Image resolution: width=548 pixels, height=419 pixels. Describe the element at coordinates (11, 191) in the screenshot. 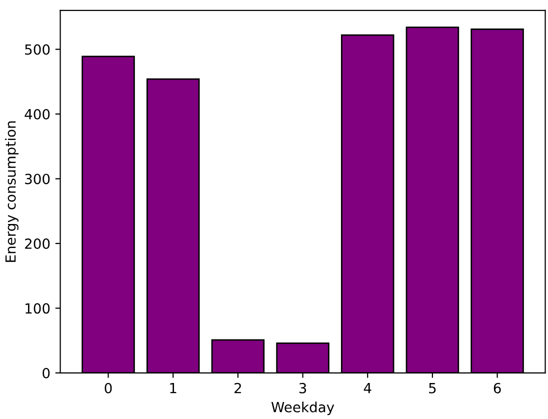

I see `y-axis-title: Energy consumption` at that location.